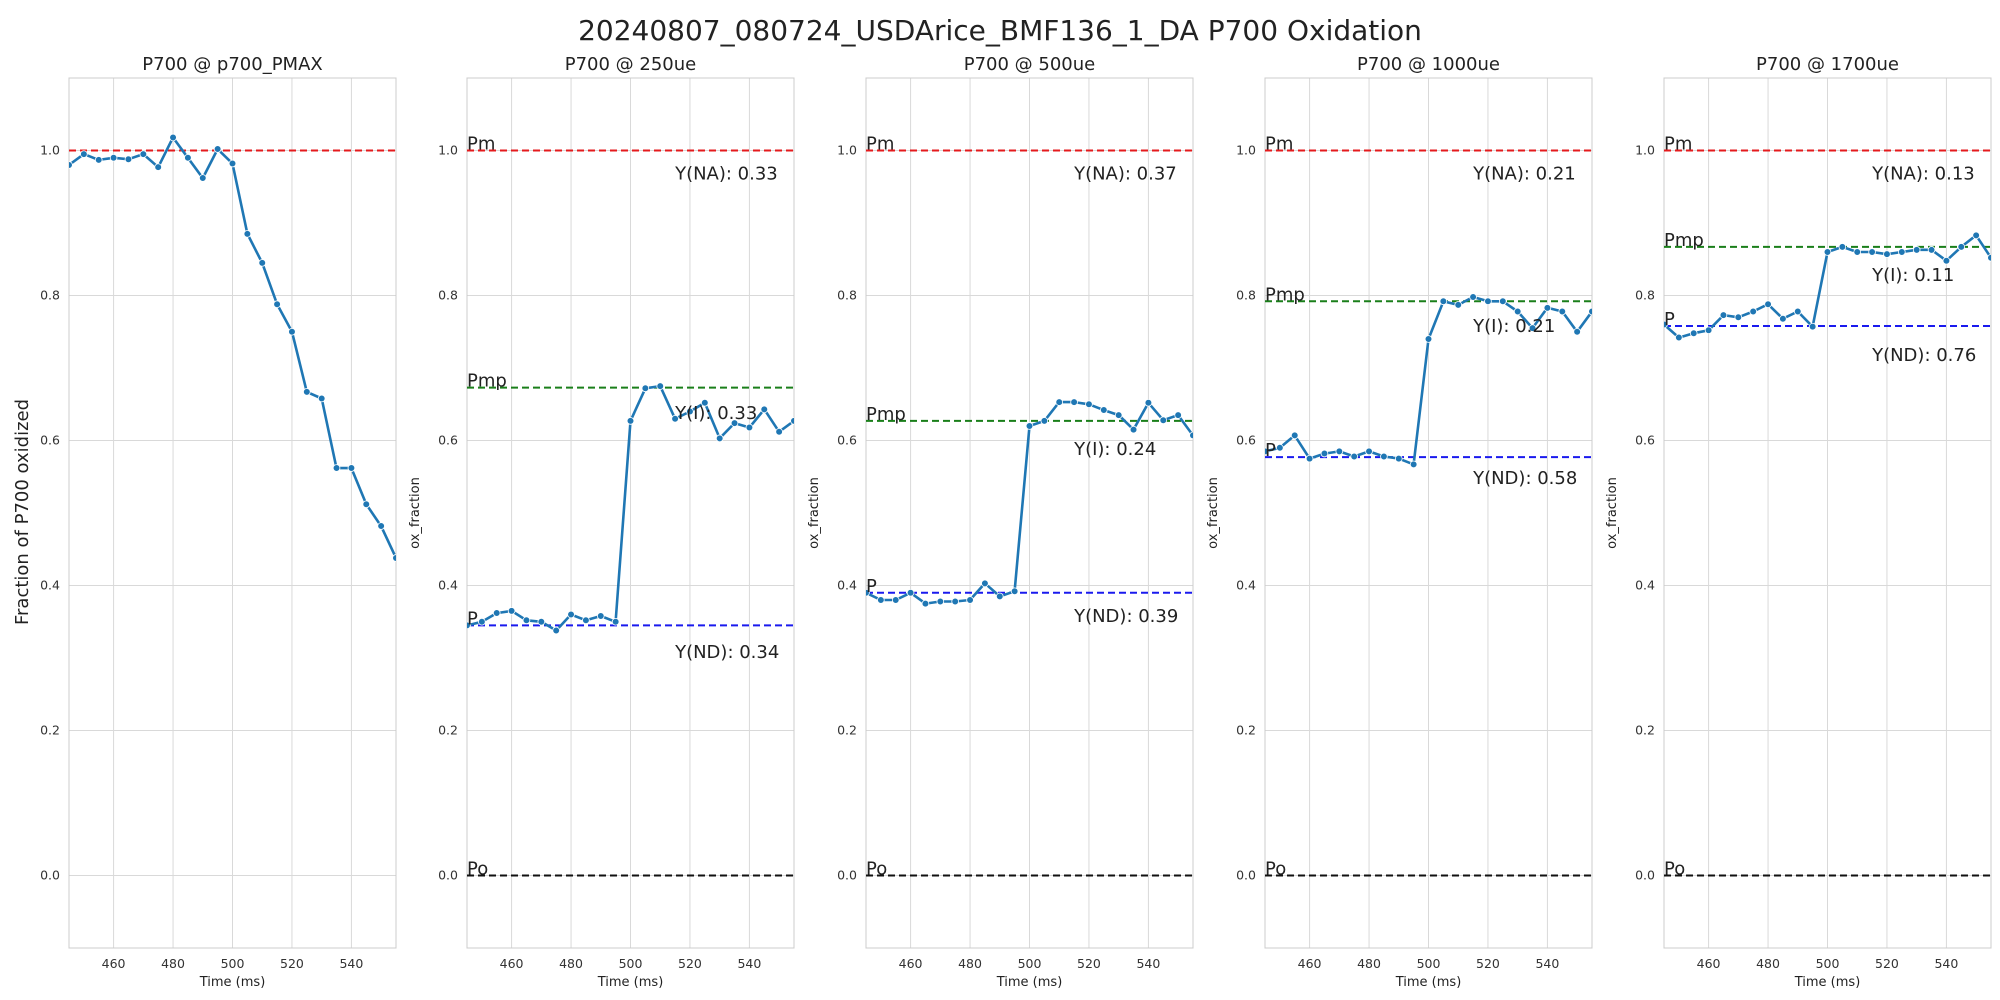 The width and height of the screenshot is (2000, 1000). I want to click on yield-annotation: Y(I): 0.11, so click(1912, 275).